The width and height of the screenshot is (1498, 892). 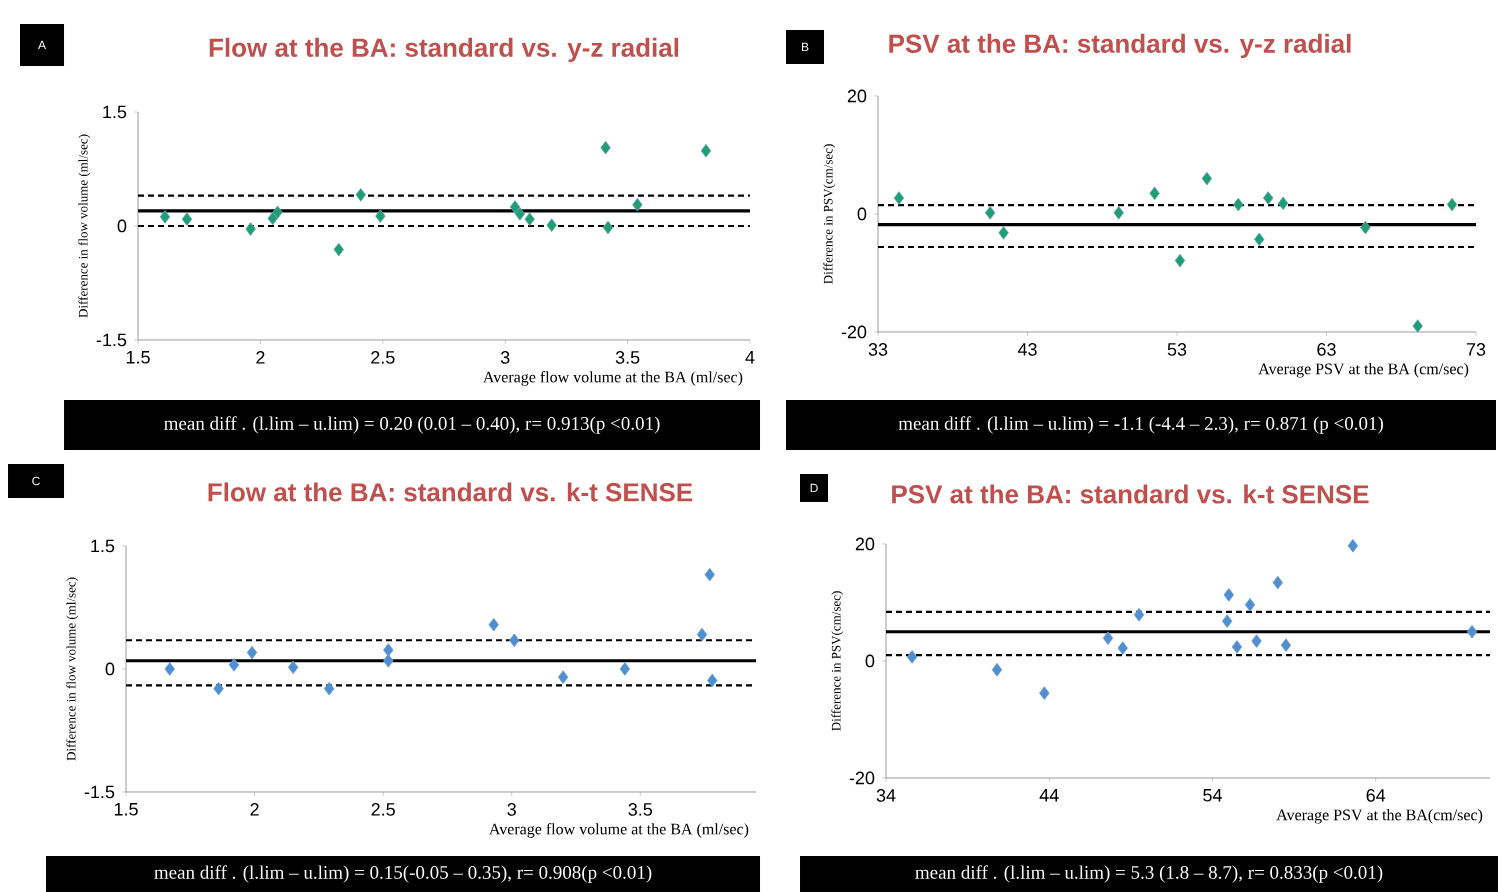 What do you see at coordinates (1130, 494) in the screenshot?
I see `chart-title: PSV at the BA: standard vs. k-t SENSE` at bounding box center [1130, 494].